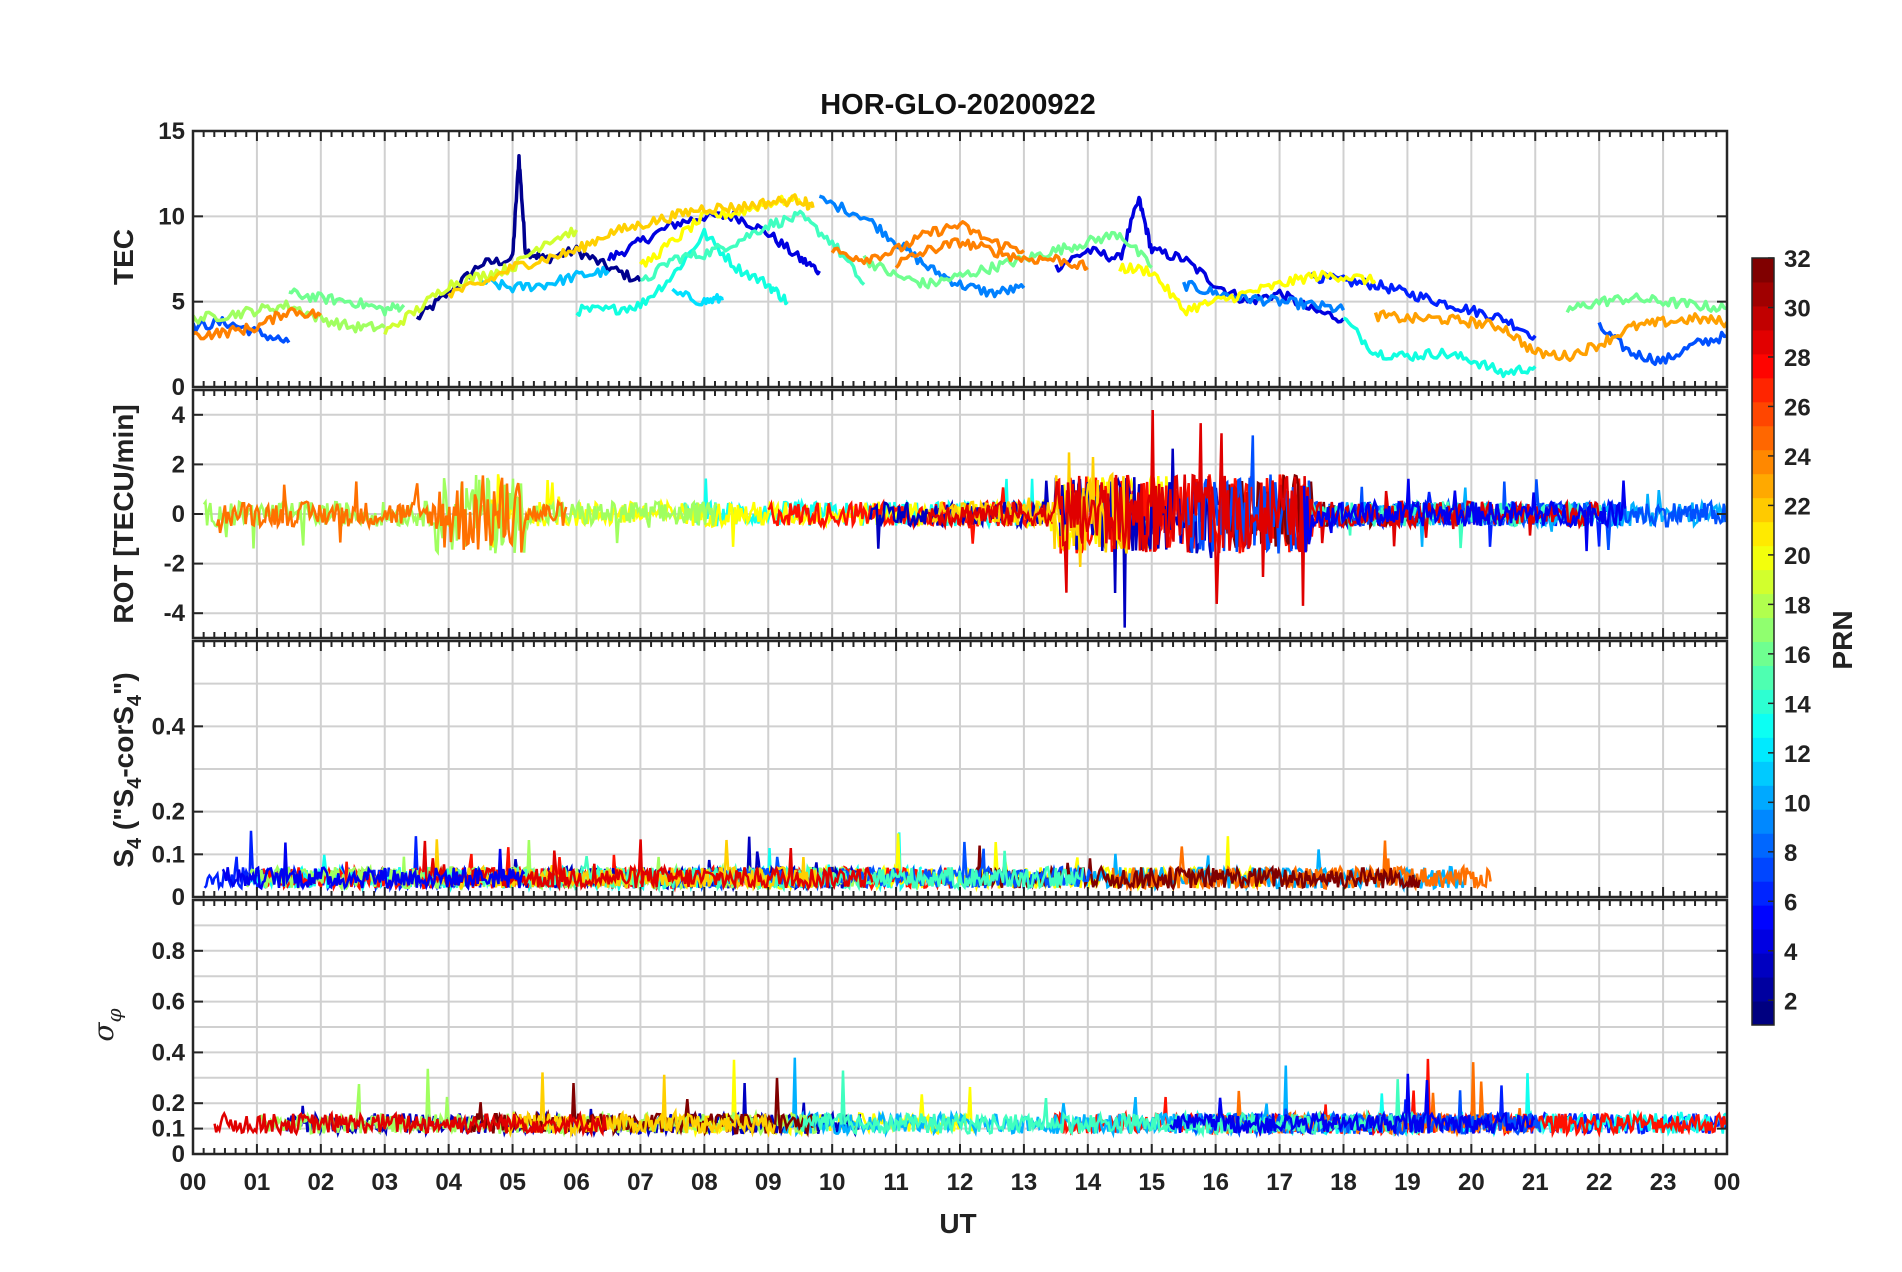  What do you see at coordinates (958, 105) in the screenshot?
I see `chart-title: HOR-GLO-20200922` at bounding box center [958, 105].